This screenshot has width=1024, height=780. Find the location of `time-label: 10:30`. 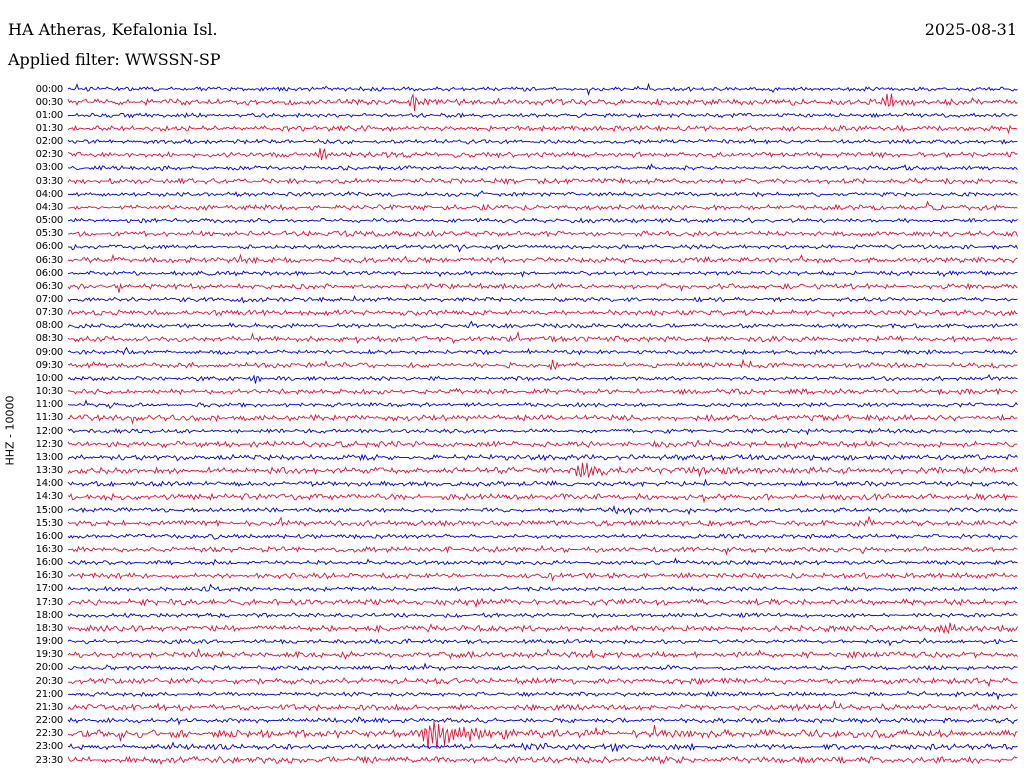

time-label: 10:30 is located at coordinates (49, 392).